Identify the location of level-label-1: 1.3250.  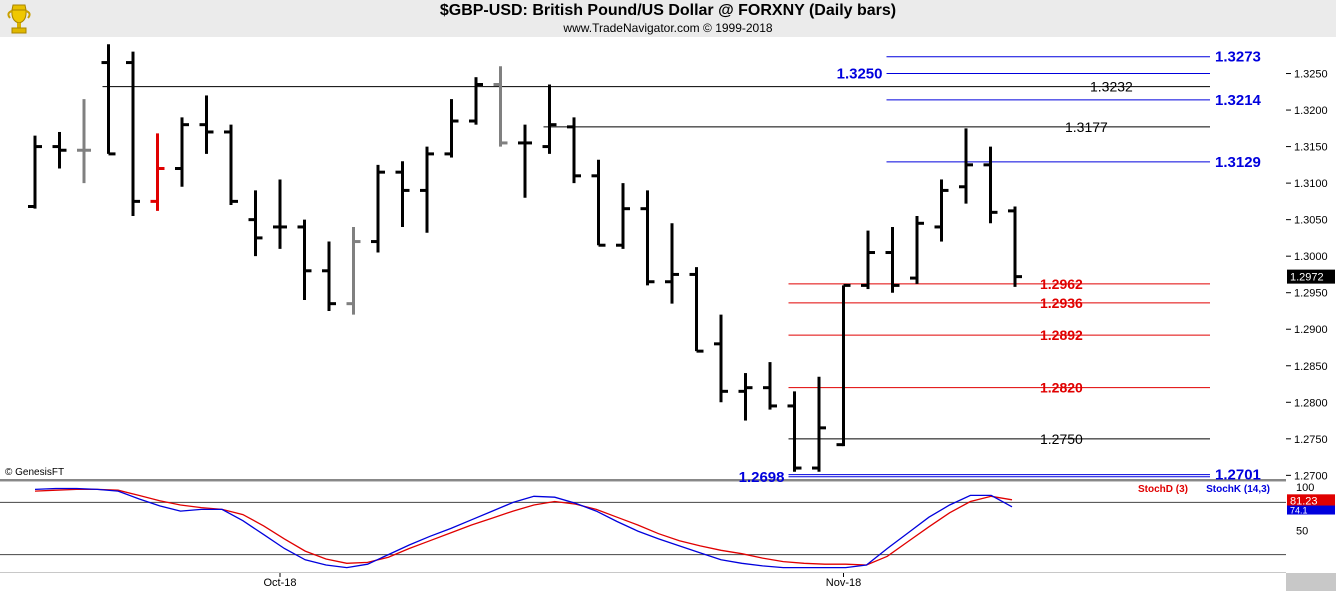
(860, 74).